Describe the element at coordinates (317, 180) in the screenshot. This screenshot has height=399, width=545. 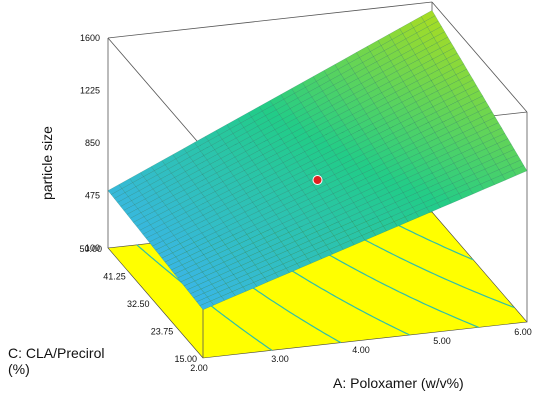
I see `design-point-marker` at that location.